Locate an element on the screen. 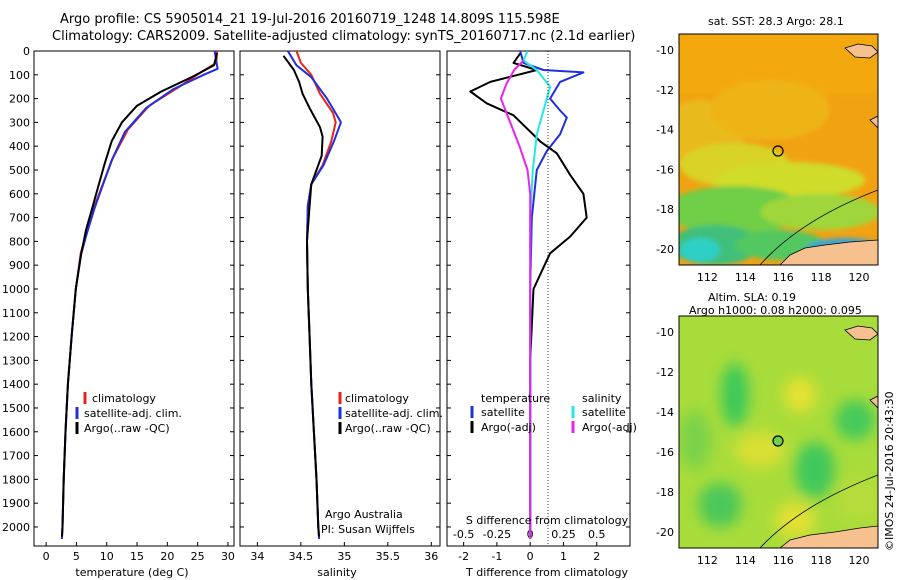 This screenshot has width=900, height=580. y-tick-label: 300 is located at coordinates (19, 122).